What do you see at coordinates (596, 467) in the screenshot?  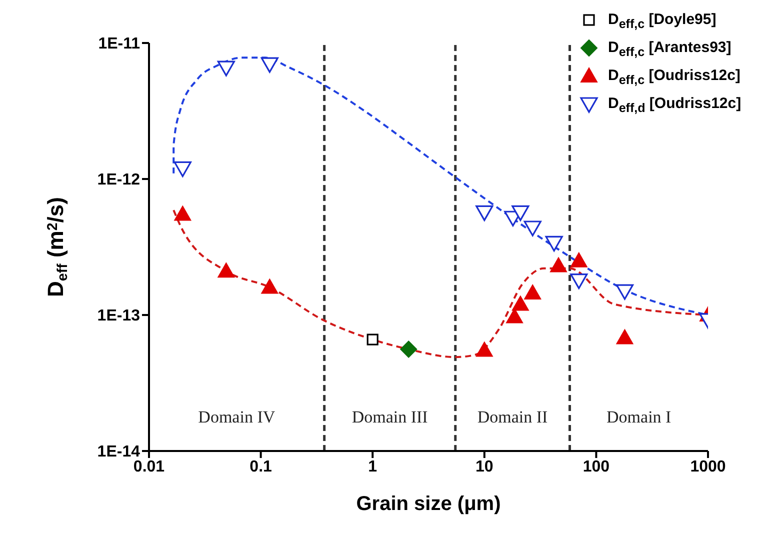 I see `x-tick-label: 100` at bounding box center [596, 467].